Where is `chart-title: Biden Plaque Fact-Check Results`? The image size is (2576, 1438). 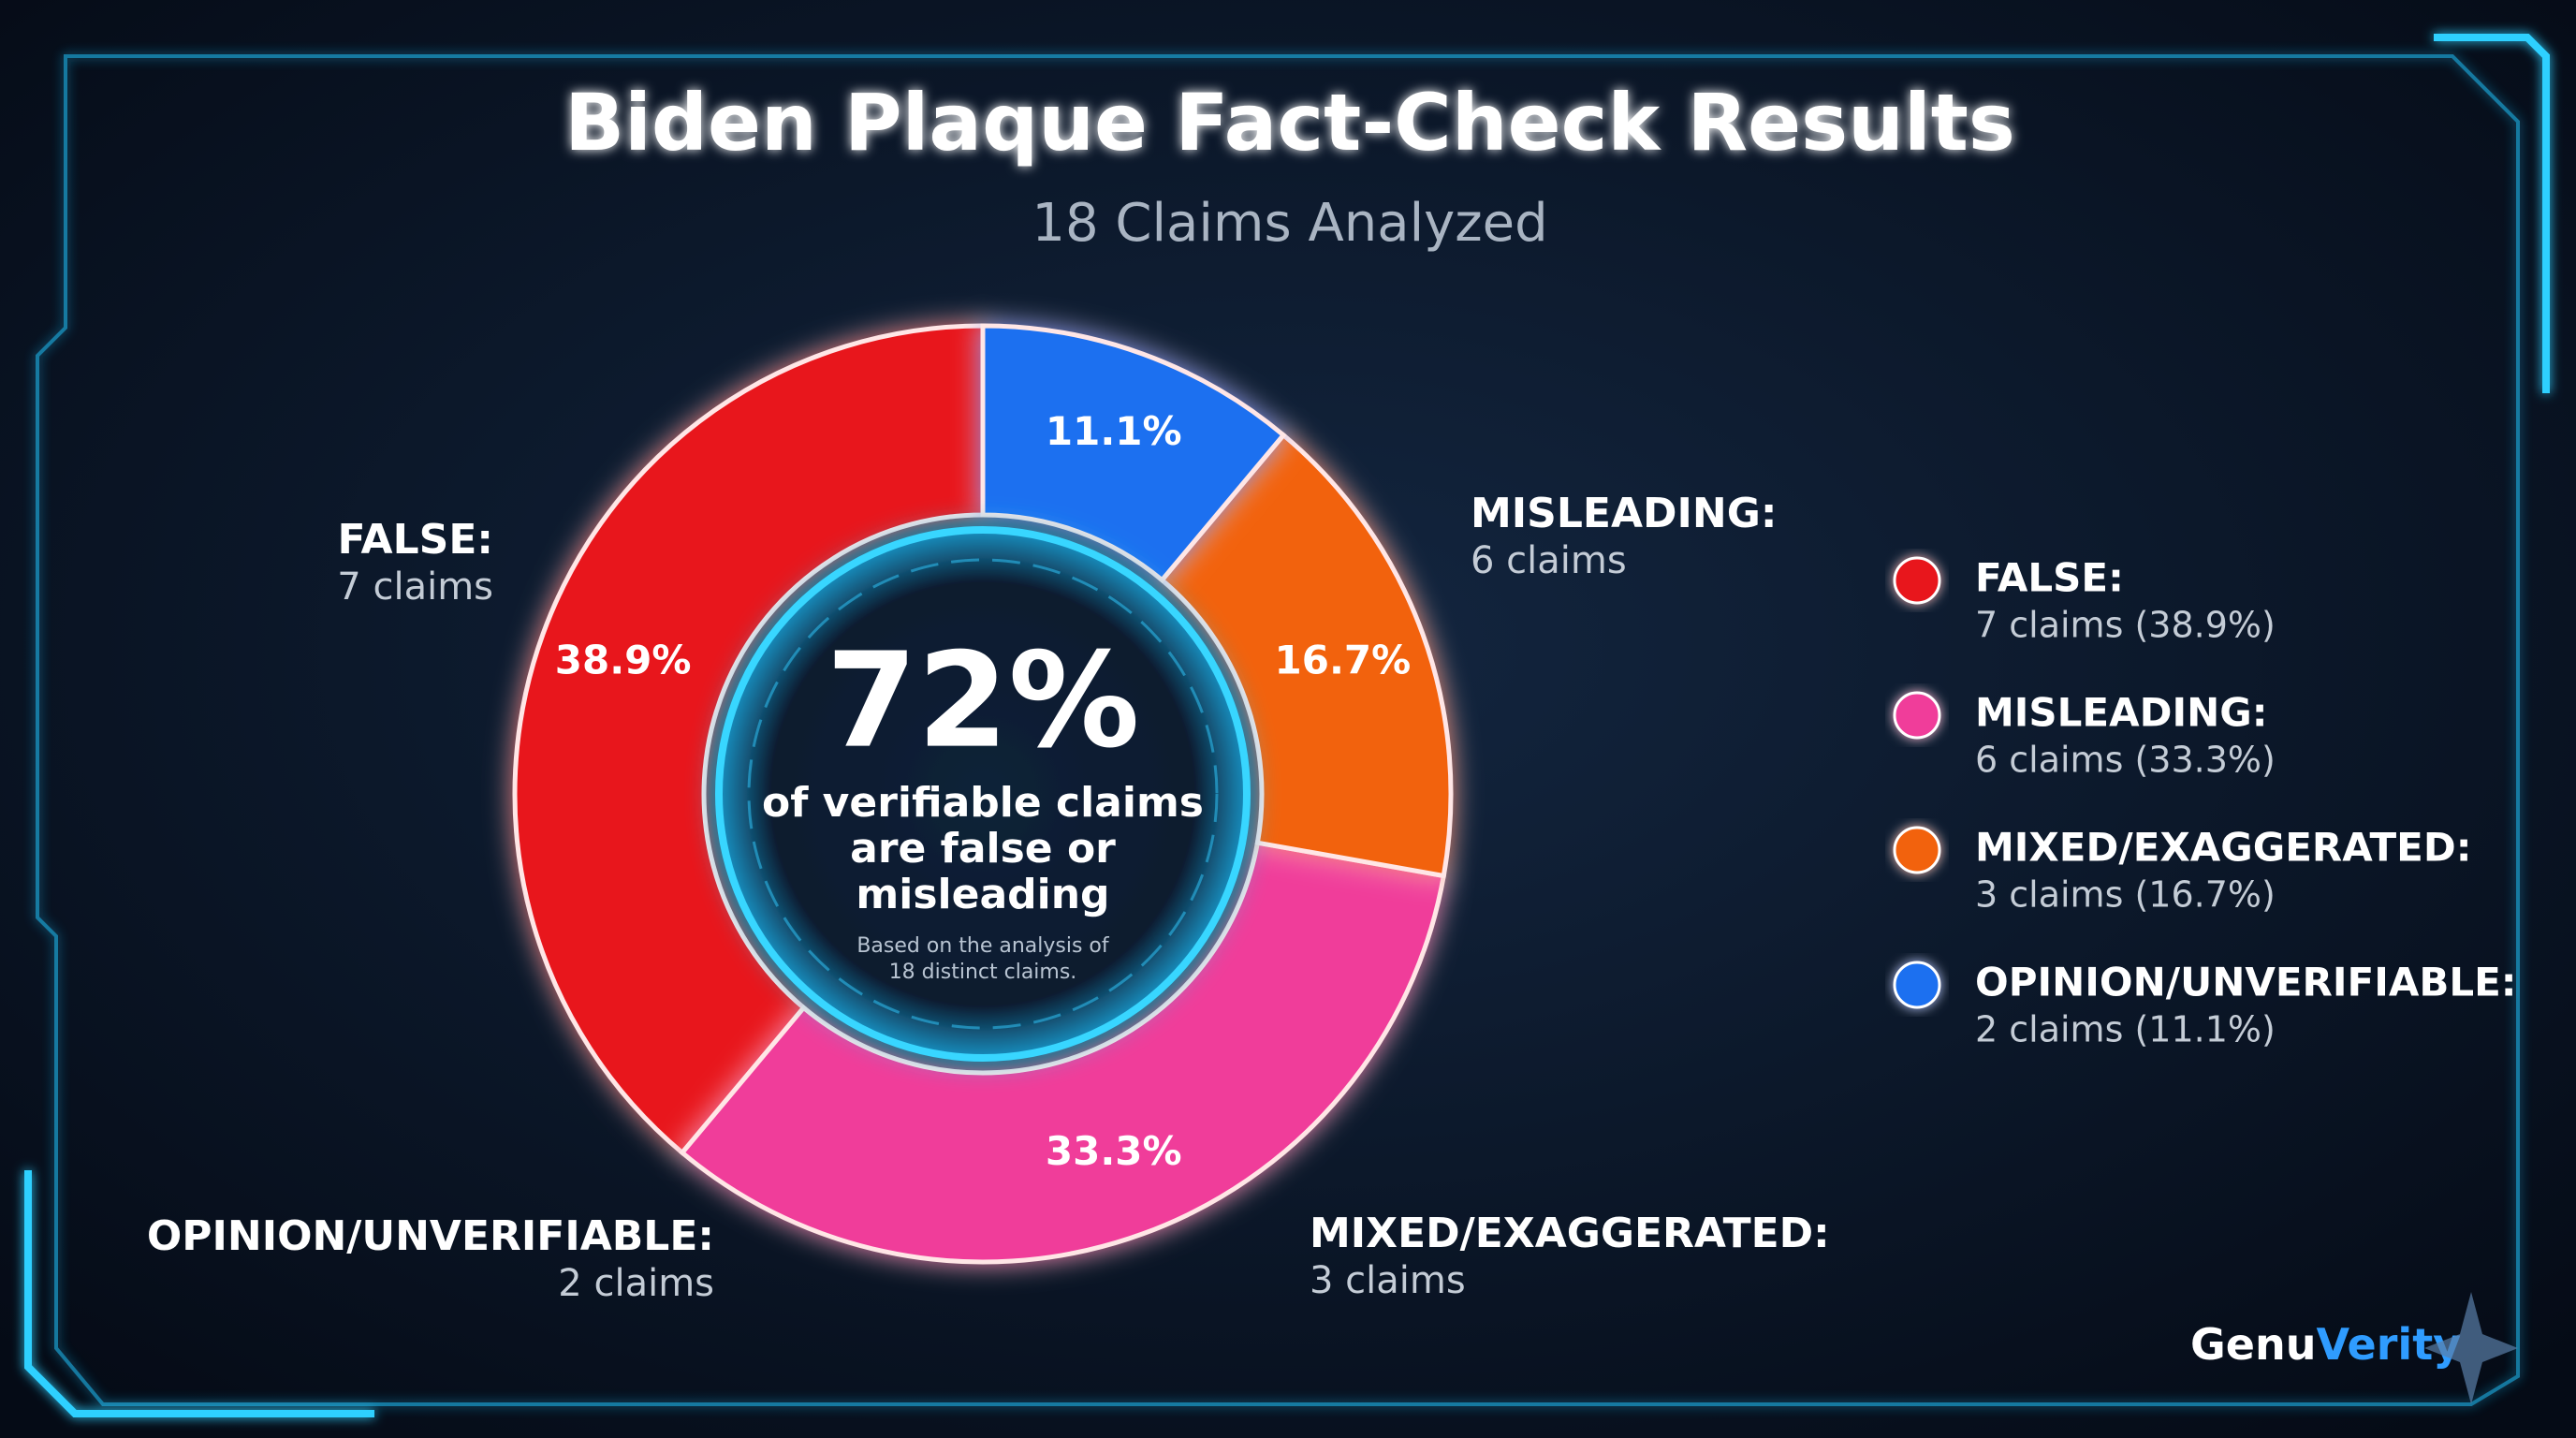 chart-title: Biden Plaque Fact-Check Results is located at coordinates (1289, 123).